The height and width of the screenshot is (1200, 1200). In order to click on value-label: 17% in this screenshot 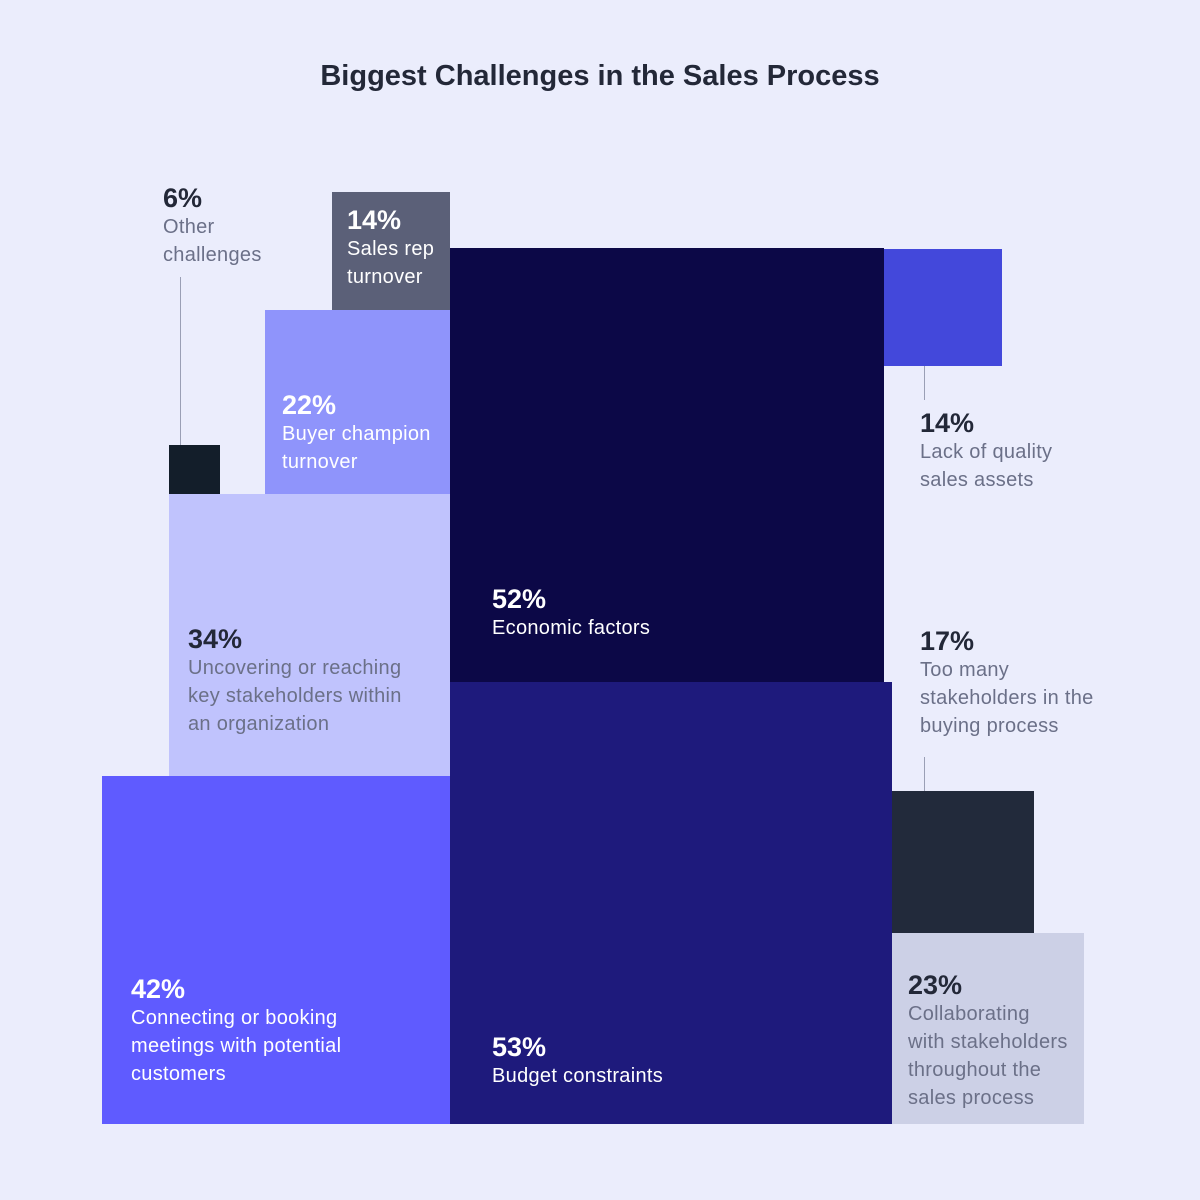, I will do `click(947, 641)`.